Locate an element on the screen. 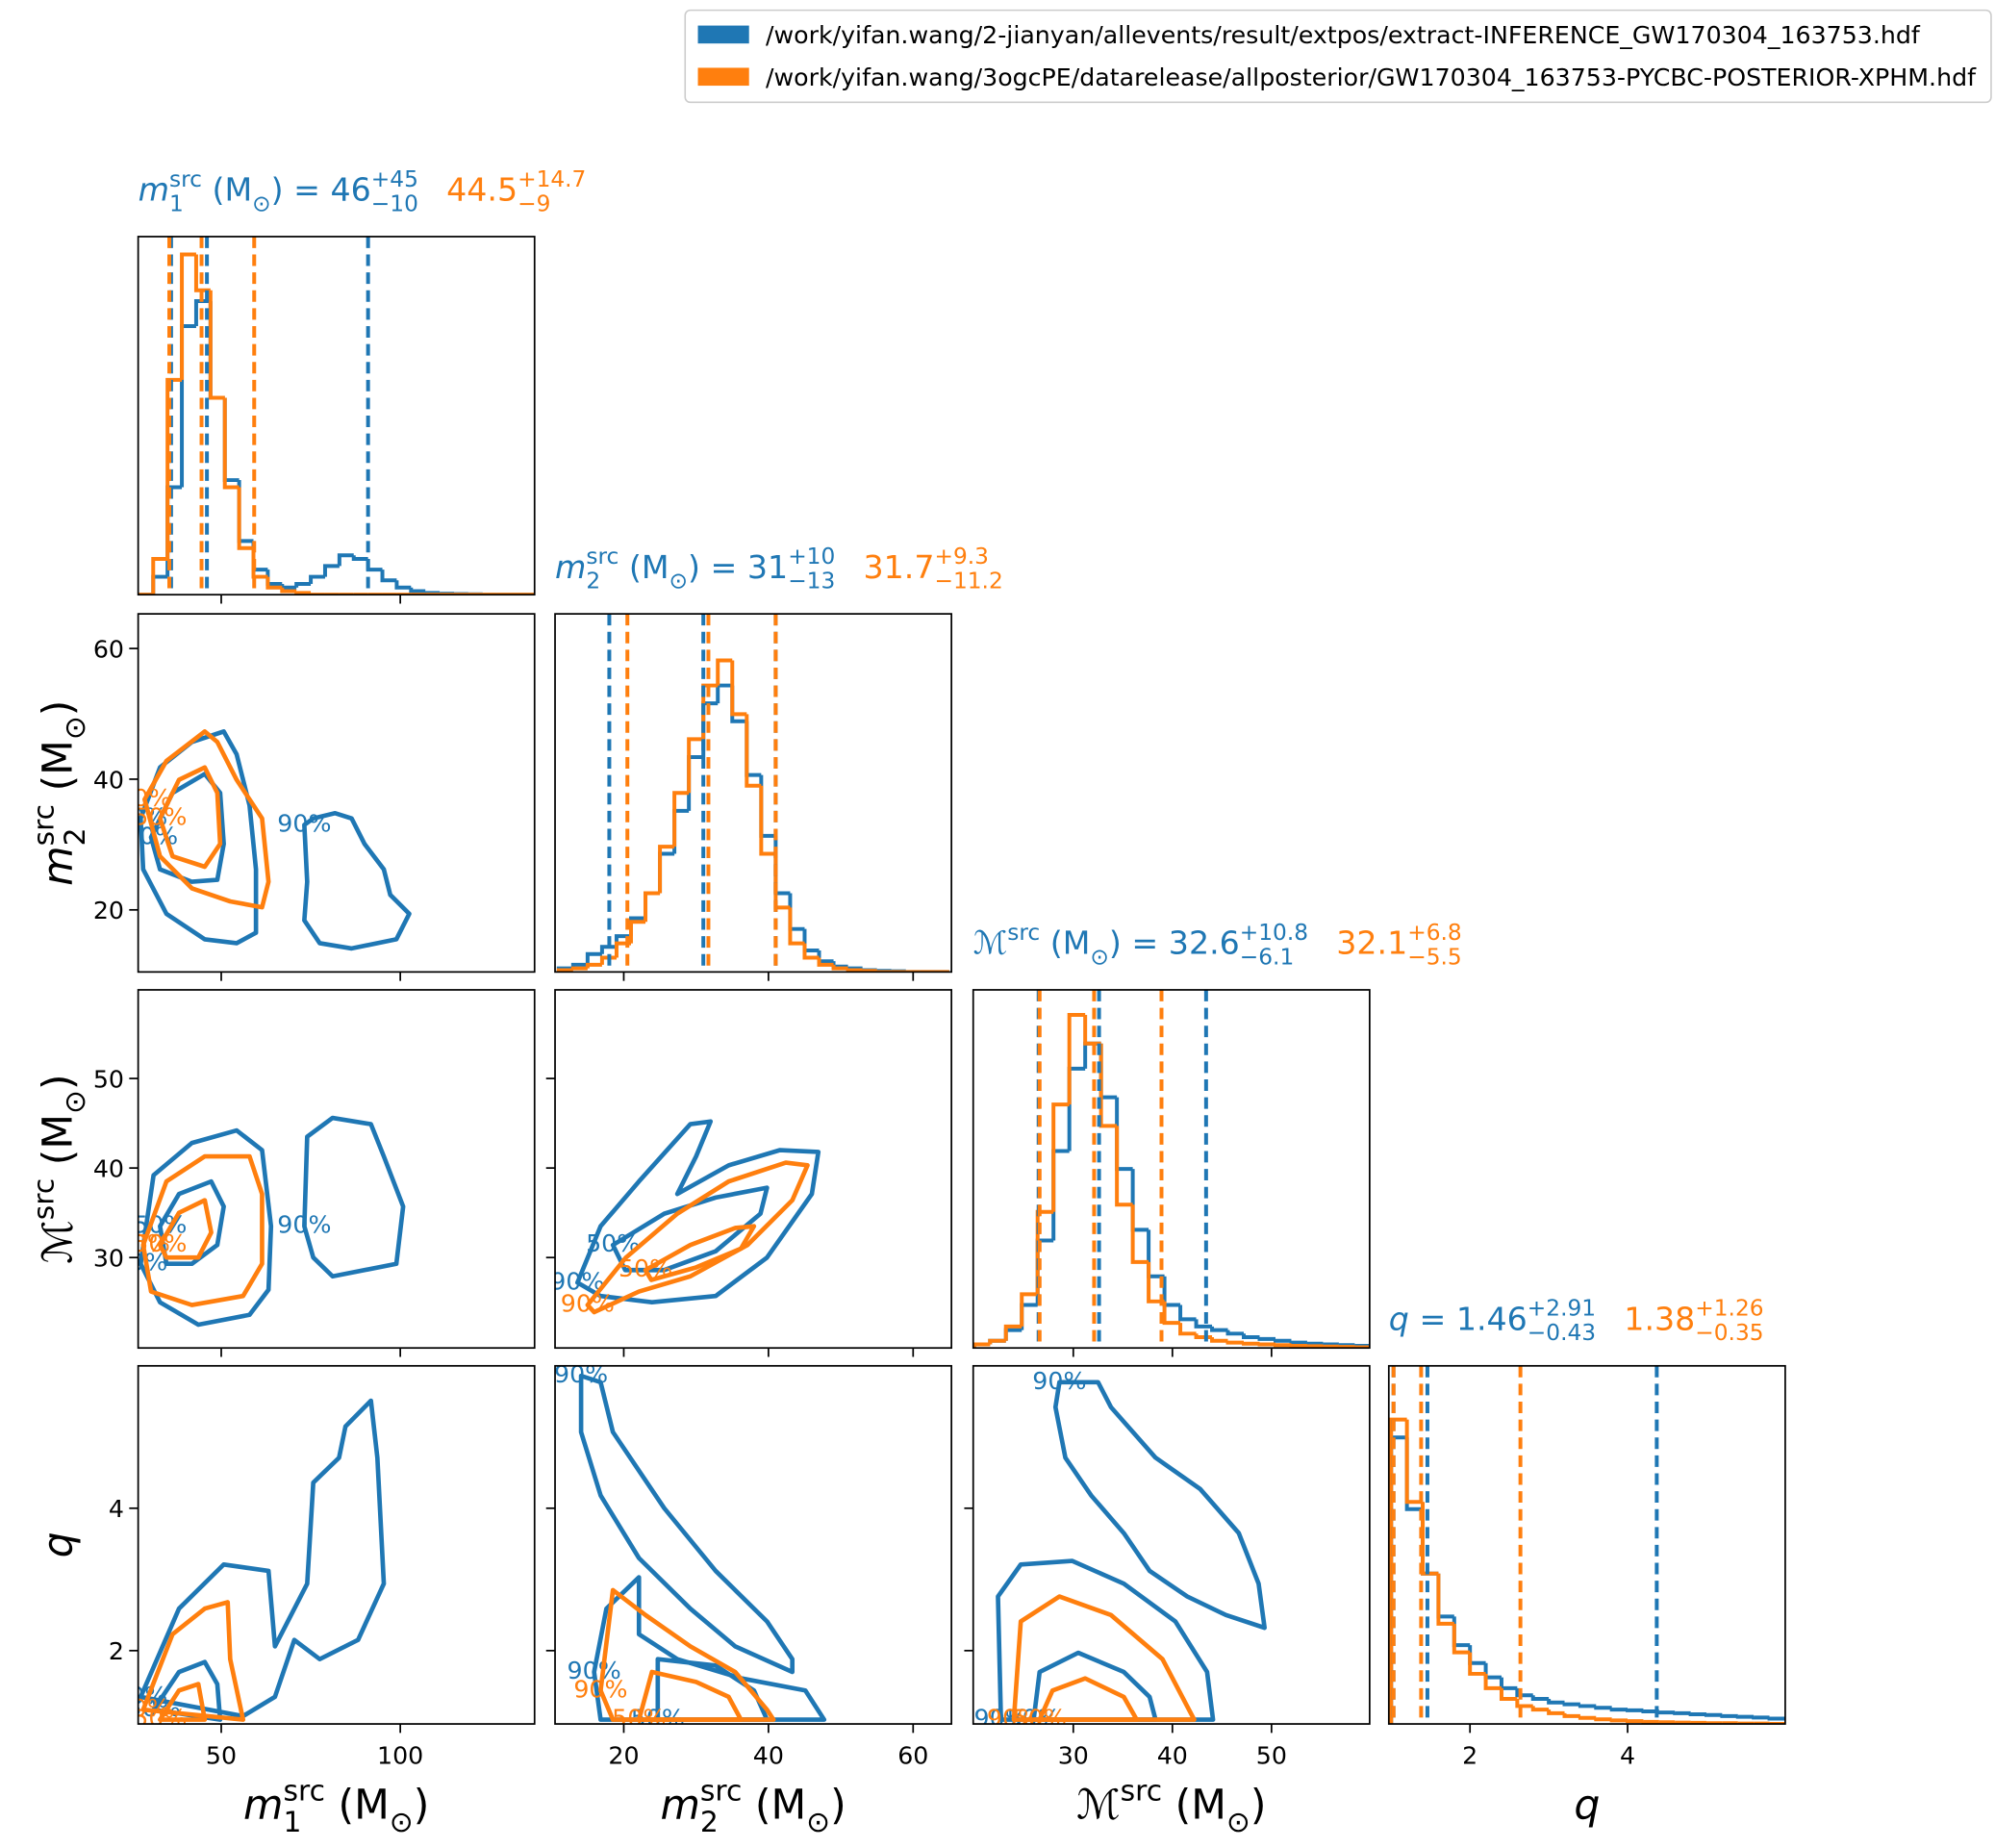  text-part: +10 is located at coordinates (811, 557).